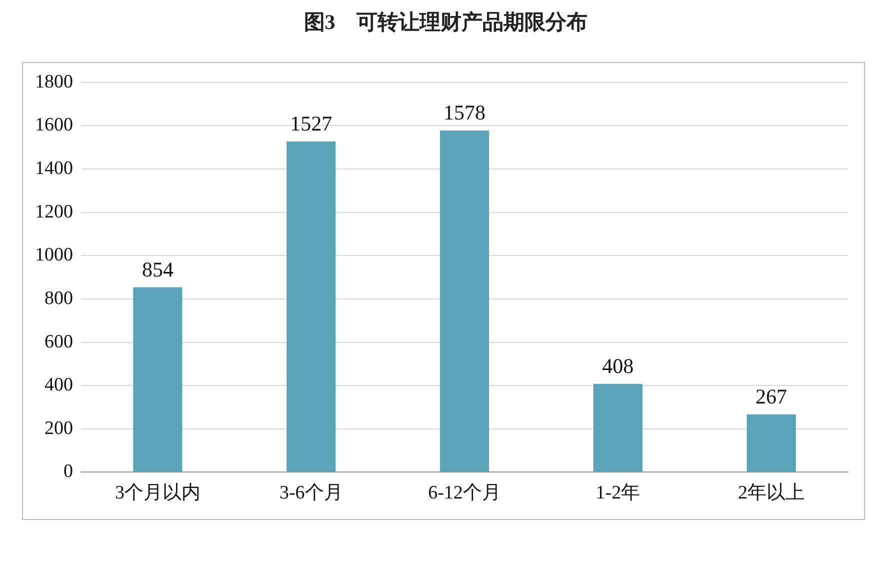  What do you see at coordinates (68, 471) in the screenshot?
I see `y-tick-label: 0` at bounding box center [68, 471].